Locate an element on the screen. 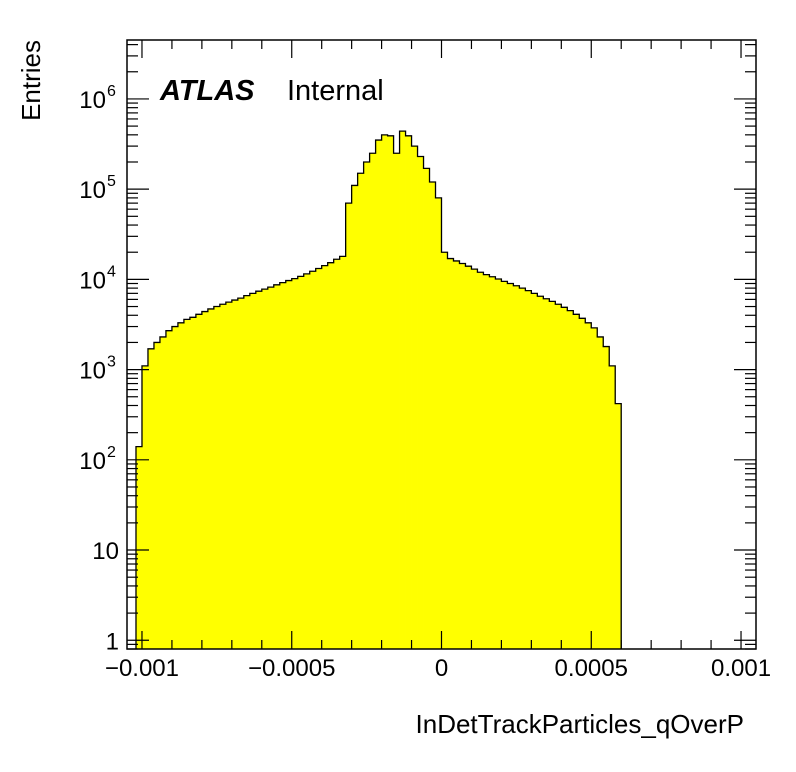 The image size is (796, 772). y-tick-label-exponent: 2 is located at coordinates (111, 452).